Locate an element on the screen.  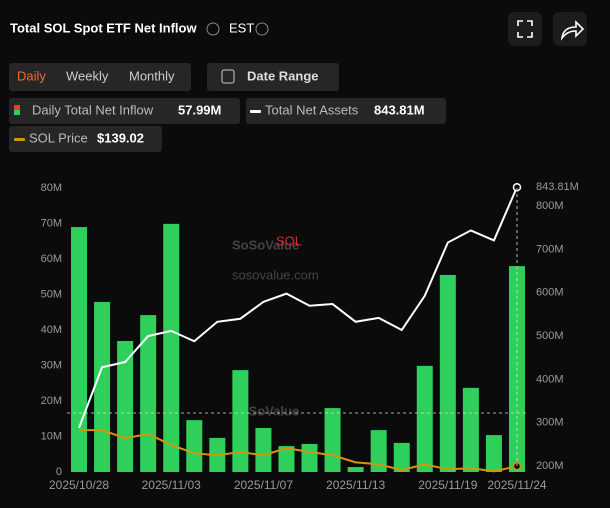
end-marker is located at coordinates (517, 466).